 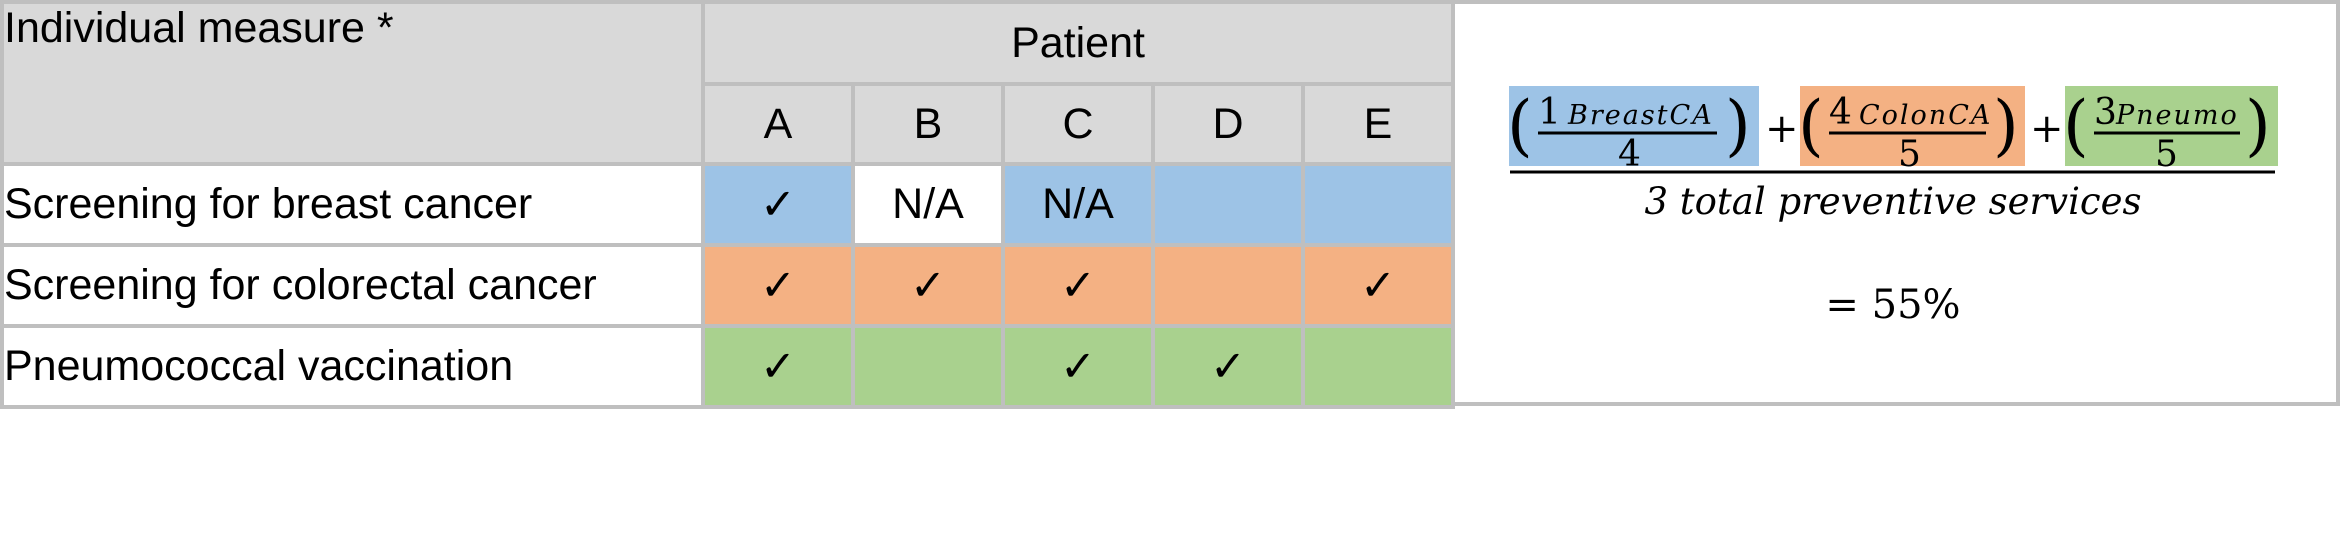 What do you see at coordinates (928, 204) in the screenshot?
I see `cell-breast-b: N/A` at bounding box center [928, 204].